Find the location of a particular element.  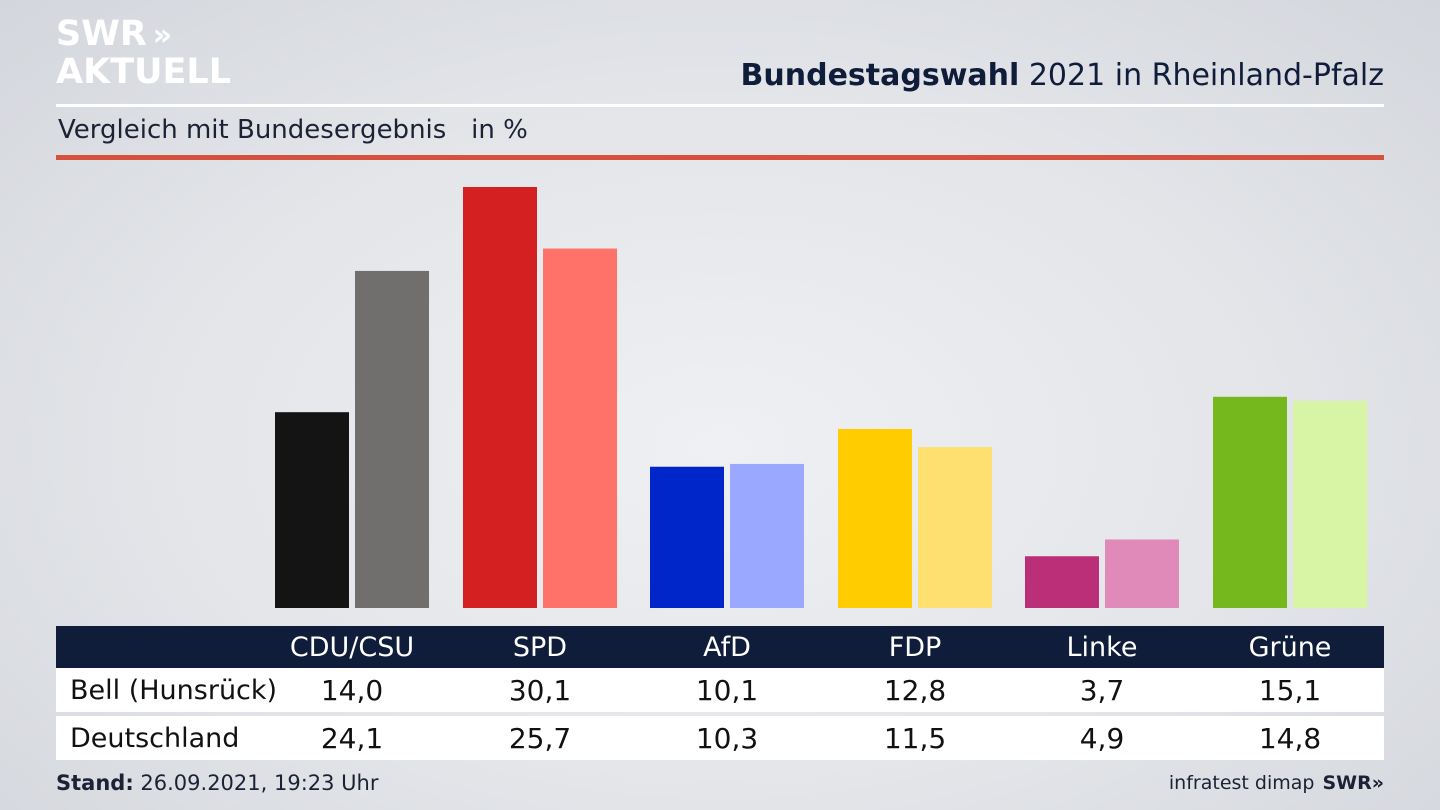

column-header: Grüne is located at coordinates (1290, 647).